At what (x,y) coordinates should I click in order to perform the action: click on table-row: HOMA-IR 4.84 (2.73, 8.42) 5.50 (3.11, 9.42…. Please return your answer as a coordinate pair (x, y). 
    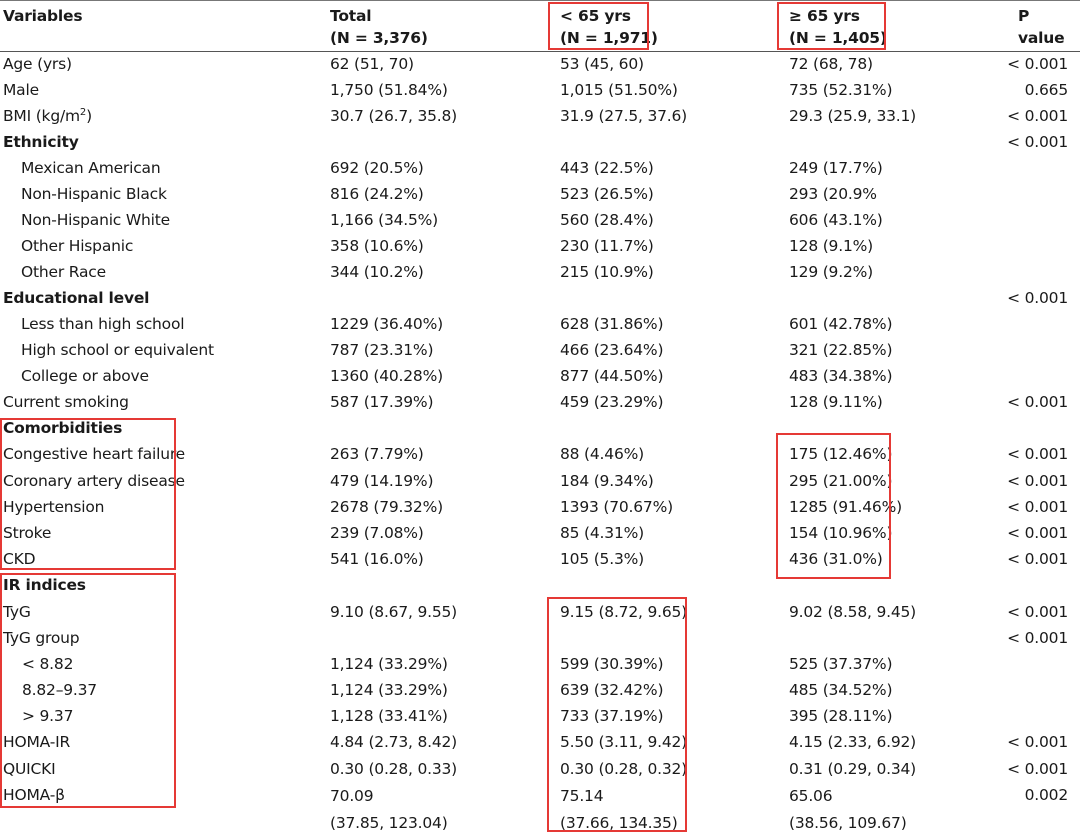
    Looking at the image, I should click on (540, 743).